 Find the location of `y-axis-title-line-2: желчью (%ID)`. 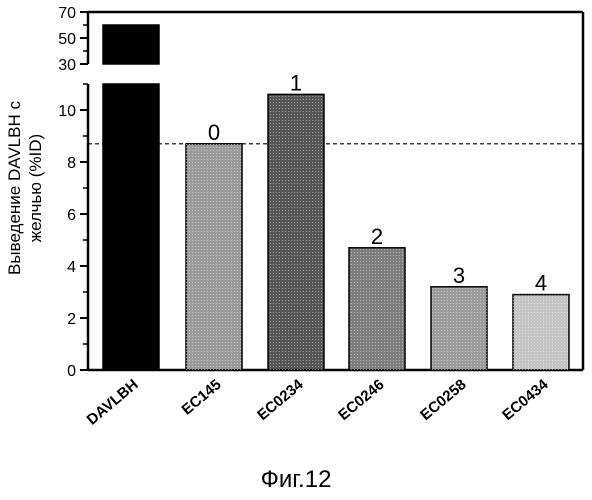

y-axis-title-line-2: желчью (%ID) is located at coordinates (35, 188).